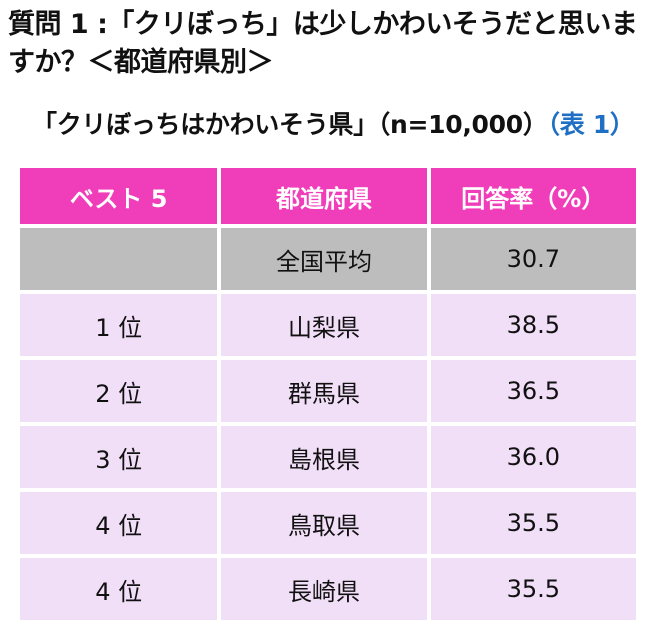 This screenshot has width=650, height=640. I want to click on table-row: 1 位 山梨県 38.5, so click(328, 325).